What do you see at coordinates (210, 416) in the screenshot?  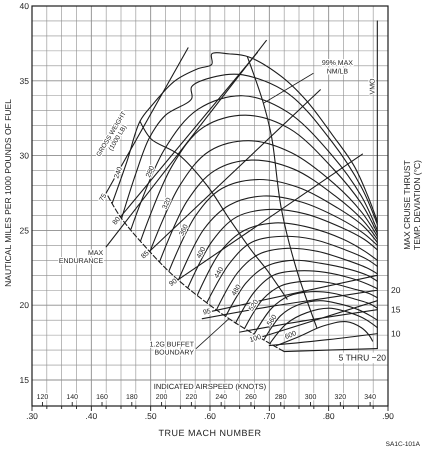 I see `x-tick-label: .60` at bounding box center [210, 416].